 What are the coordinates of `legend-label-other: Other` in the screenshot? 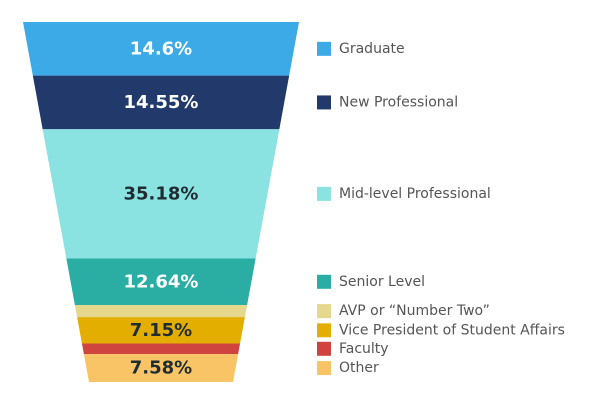 It's located at (359, 368).